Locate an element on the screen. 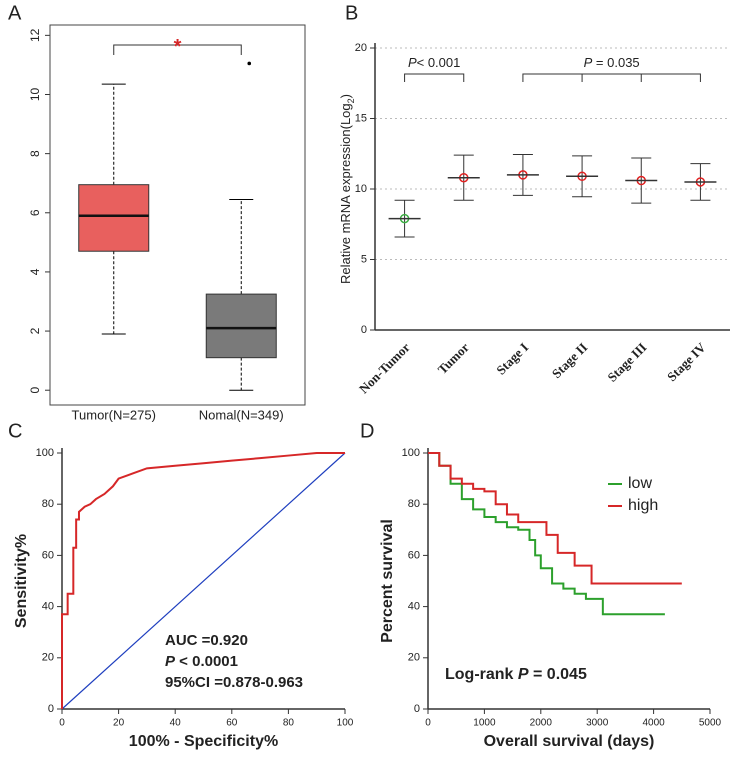  y-tick-label: 4 is located at coordinates (35, 271).